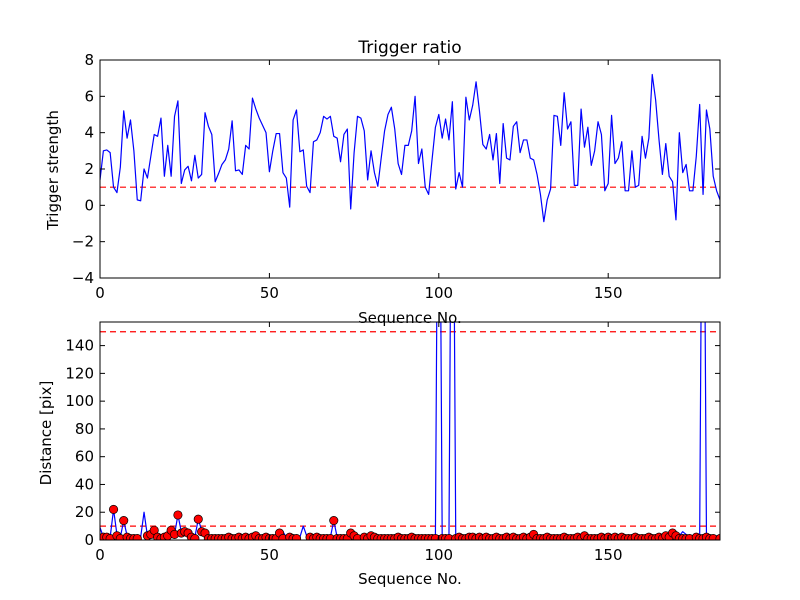  What do you see at coordinates (53, 170) in the screenshot?
I see `y-axis-label: Trigger strength` at bounding box center [53, 170].